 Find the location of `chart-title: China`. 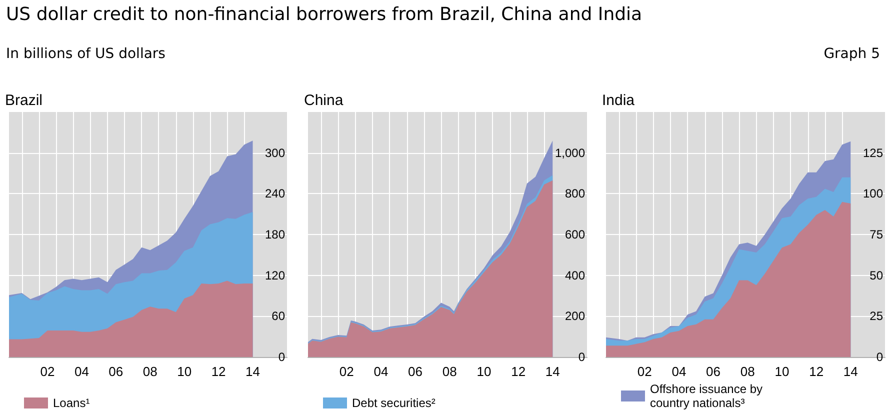

chart-title: China is located at coordinates (324, 100).